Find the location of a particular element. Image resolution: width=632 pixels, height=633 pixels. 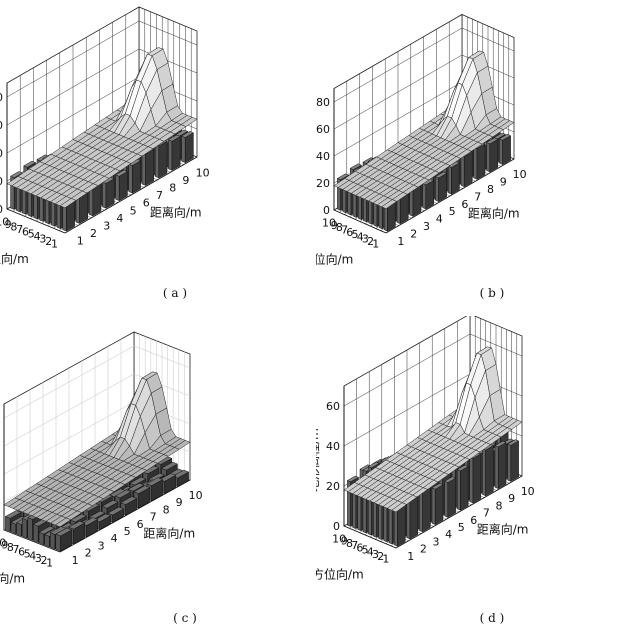

caption-a: ( a ) is located at coordinates (175, 293).